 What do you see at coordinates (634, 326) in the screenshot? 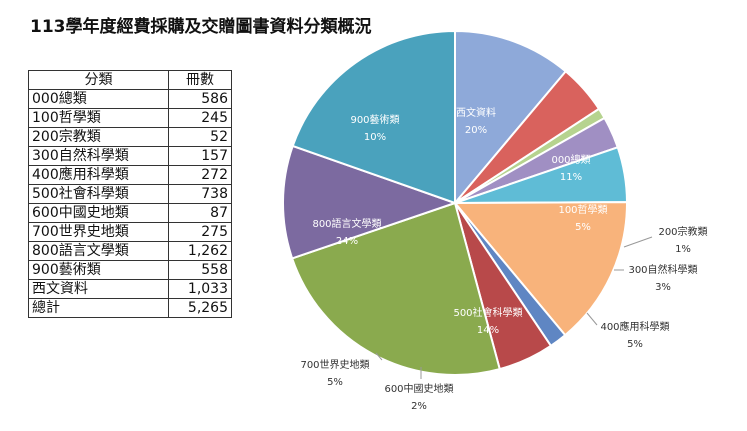
I see `slice-category-label: 400應用科學類` at bounding box center [634, 326].